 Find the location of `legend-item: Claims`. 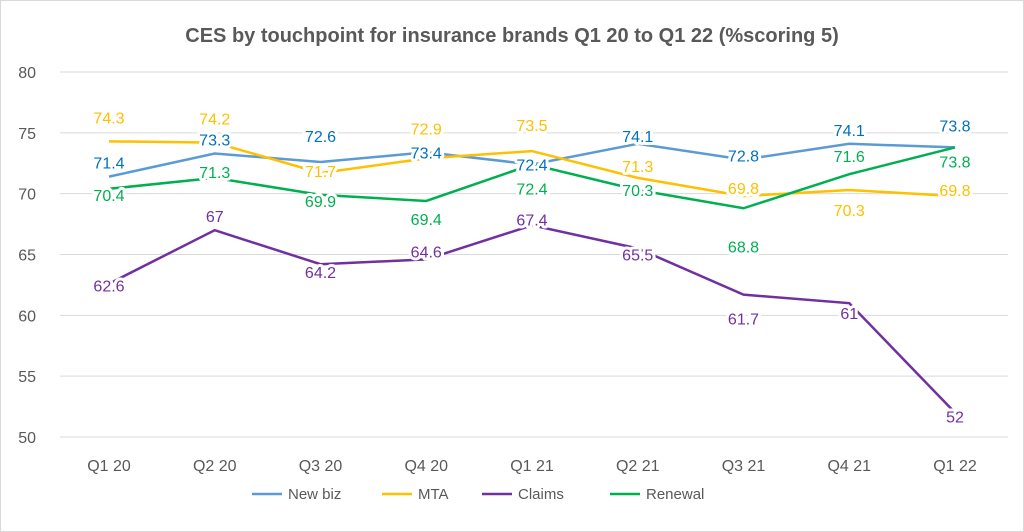

legend-item: Claims is located at coordinates (523, 494).